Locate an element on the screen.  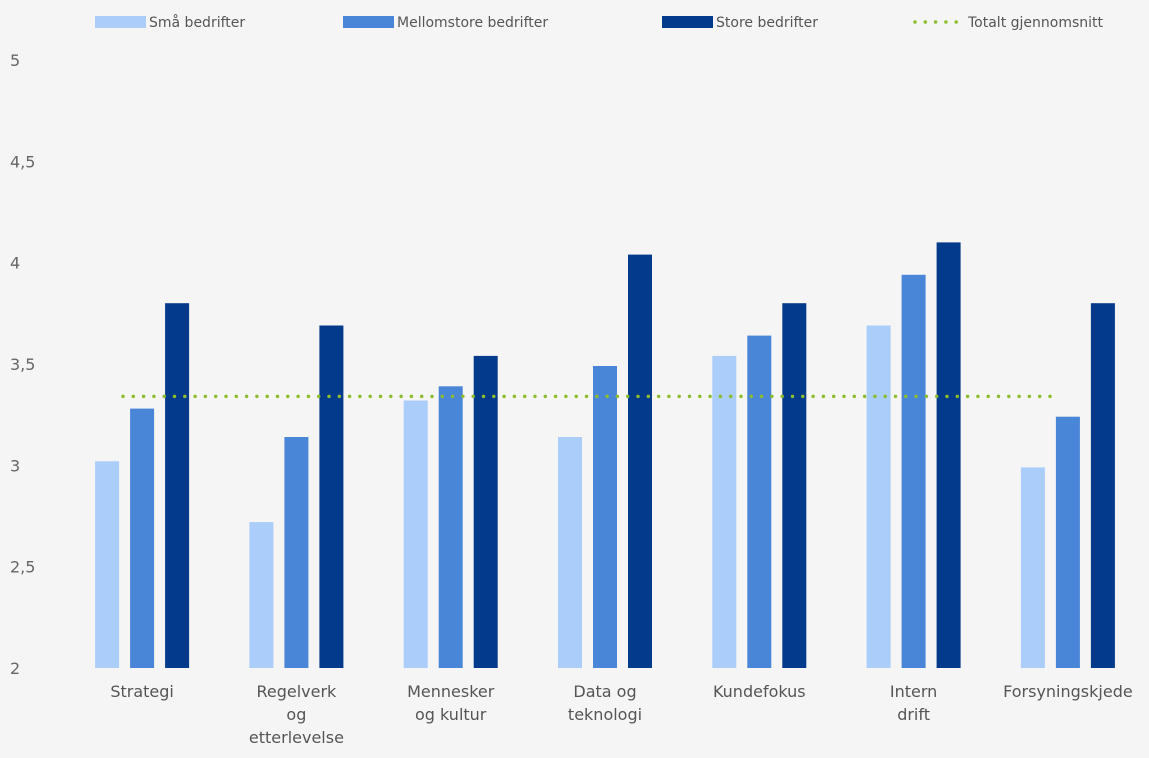
y-tick-label: 4 is located at coordinates (15, 263).